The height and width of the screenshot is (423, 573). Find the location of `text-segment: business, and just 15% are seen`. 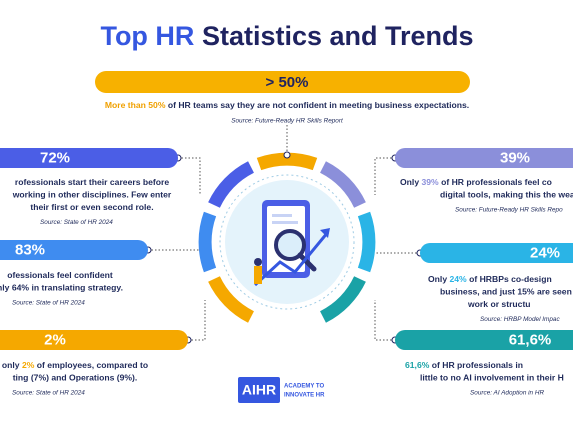

text-segment: business, and just 15% are seen is located at coordinates (506, 292).